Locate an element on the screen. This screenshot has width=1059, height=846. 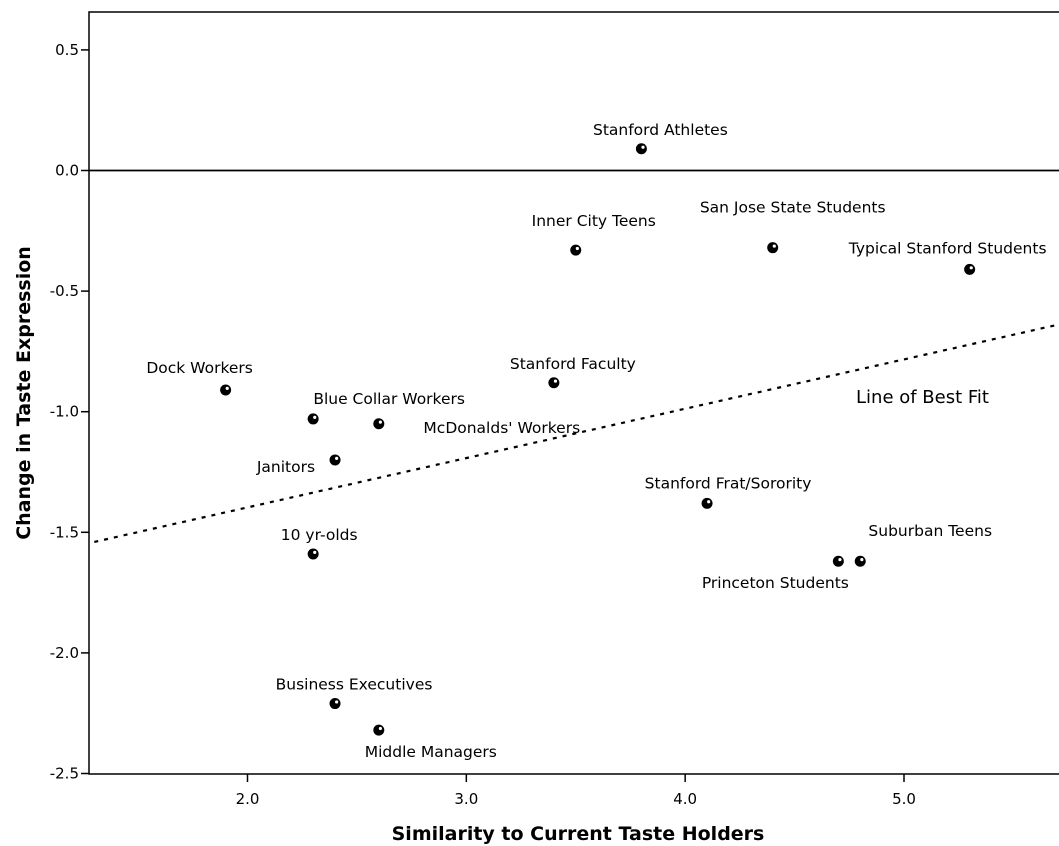
point-label: San Jose State Students is located at coordinates (793, 208).